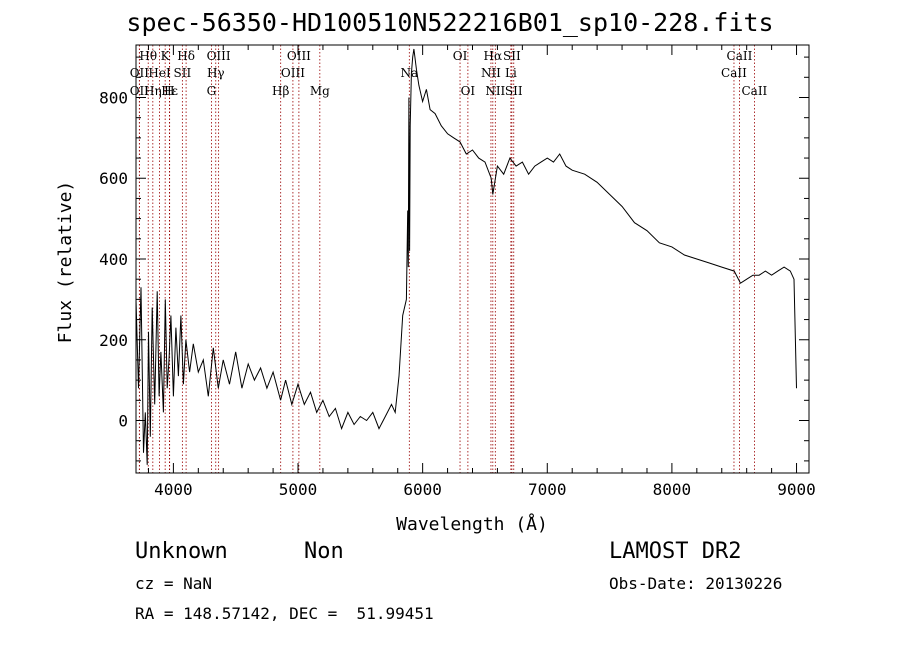  What do you see at coordinates (422, 489) in the screenshot?
I see `x-tick-label: 6000` at bounding box center [422, 489].